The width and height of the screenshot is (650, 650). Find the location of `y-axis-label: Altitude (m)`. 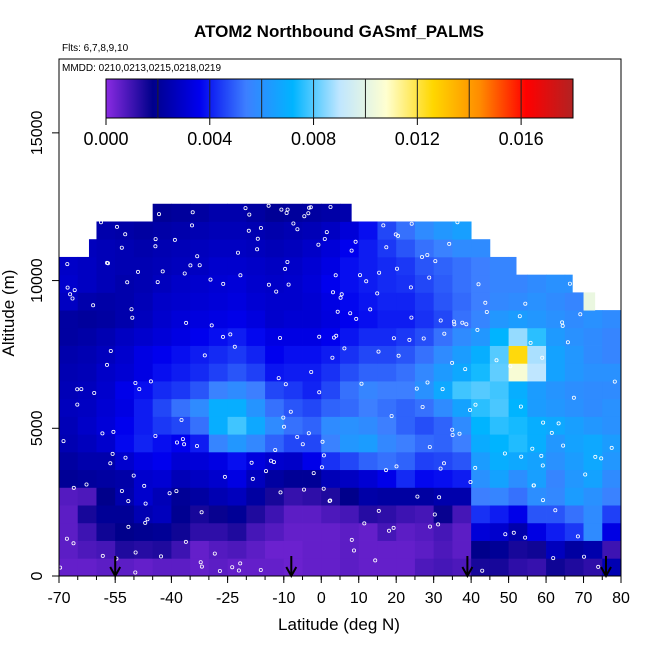

y-axis-label: Altitude (m) is located at coordinates (9, 313).